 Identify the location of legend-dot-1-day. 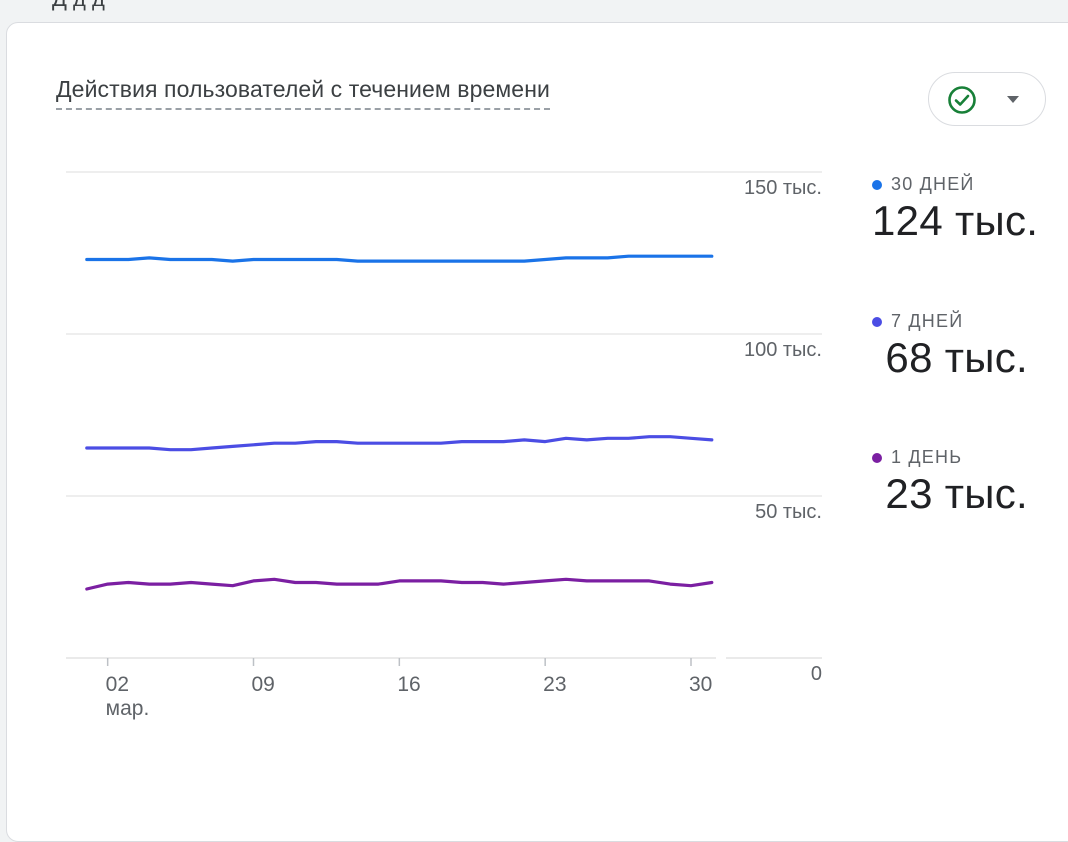
(877, 458).